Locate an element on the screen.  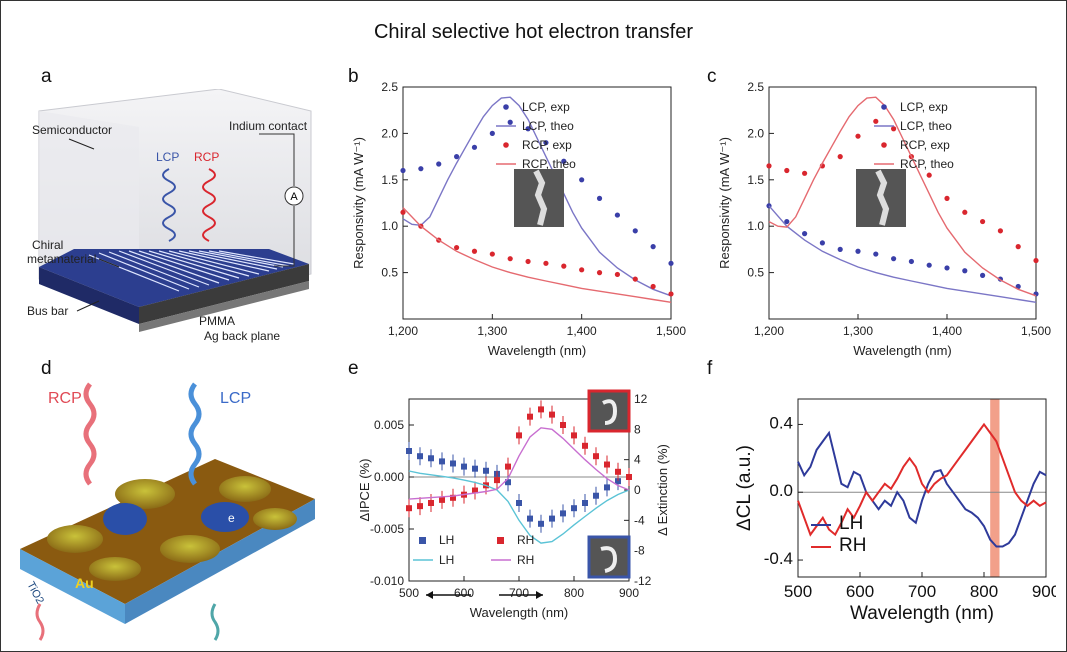
y-axis-title: ΔCL (a.u.) is located at coordinates (744, 488).